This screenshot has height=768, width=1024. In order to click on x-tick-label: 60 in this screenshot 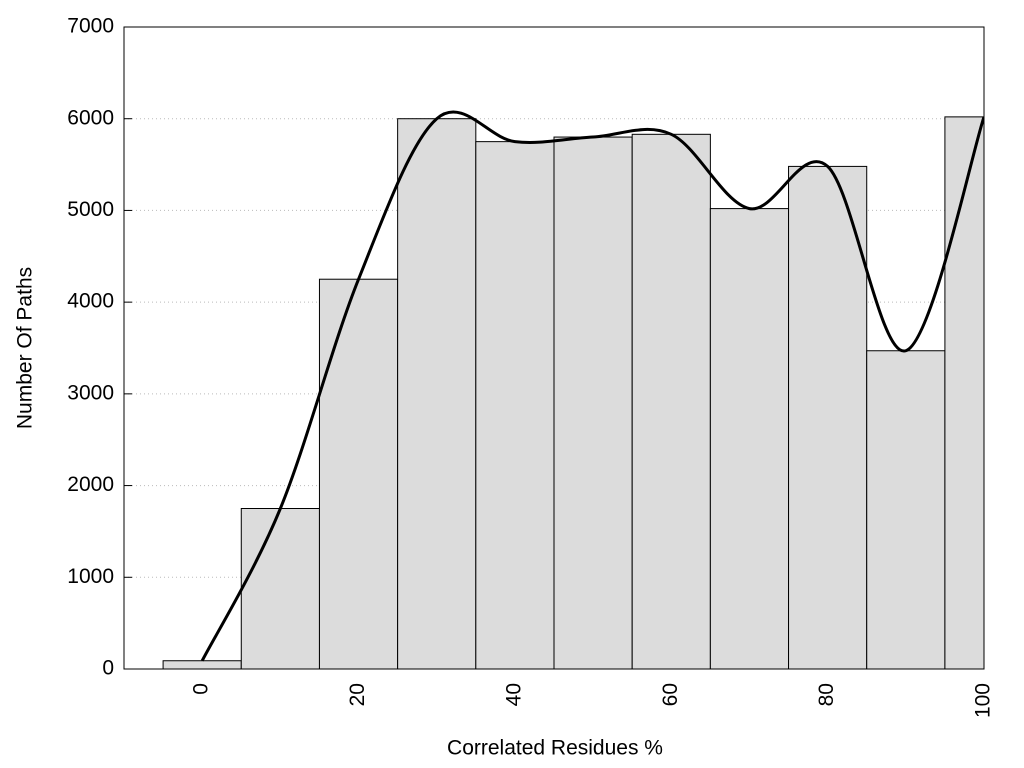, I will do `click(670, 694)`.